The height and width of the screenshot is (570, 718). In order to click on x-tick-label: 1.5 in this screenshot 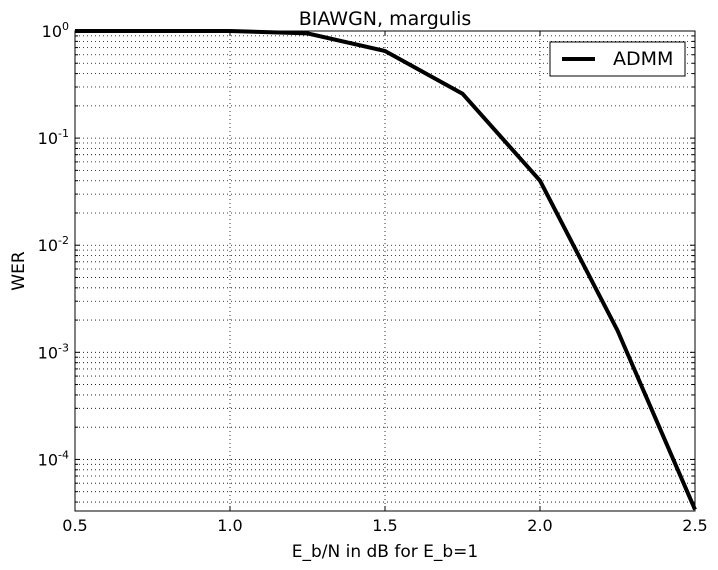, I will do `click(384, 525)`.